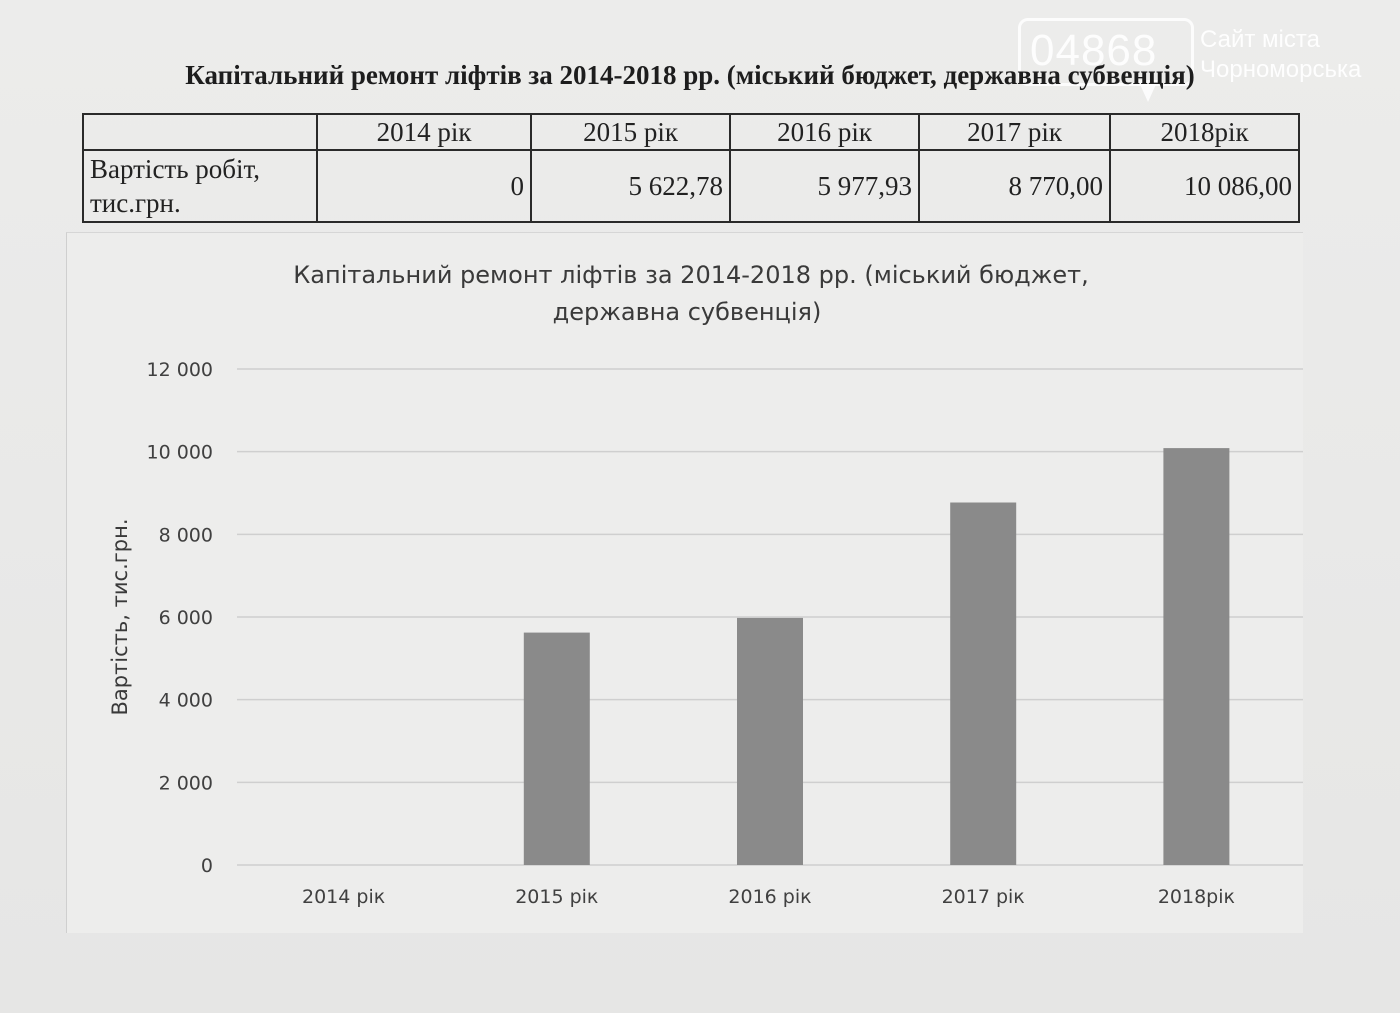  What do you see at coordinates (630, 132) in the screenshot?
I see `table-header-cell: 2015 рік` at bounding box center [630, 132].